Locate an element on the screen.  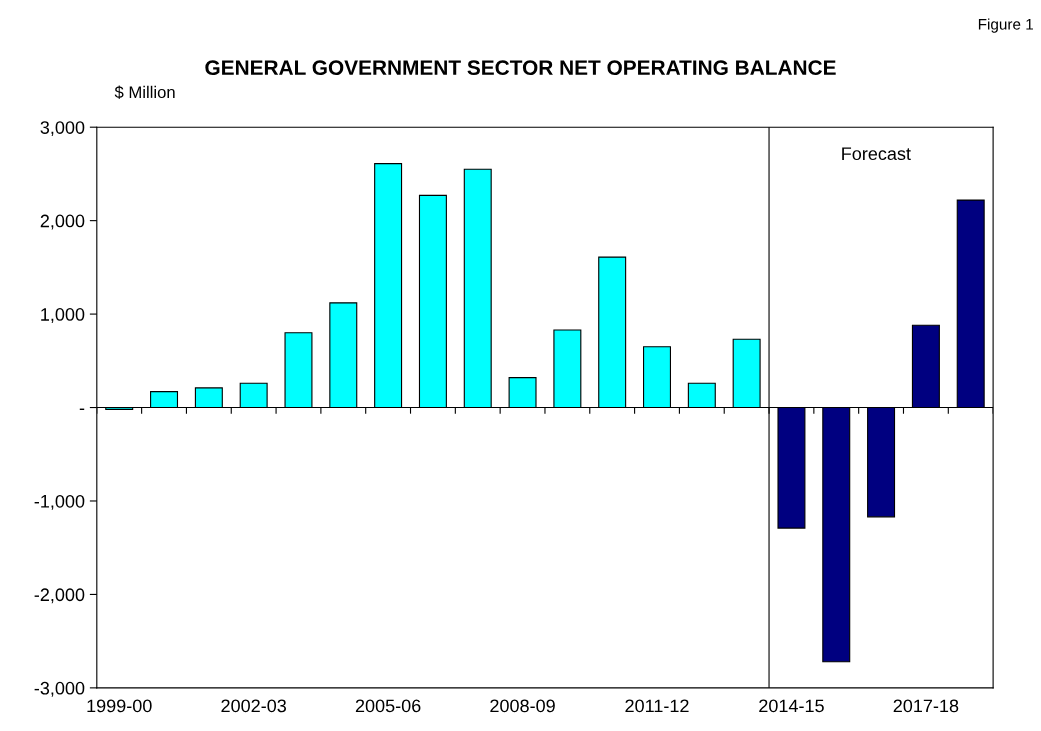
y-tick-label: -1,000 is located at coordinates (59, 502).